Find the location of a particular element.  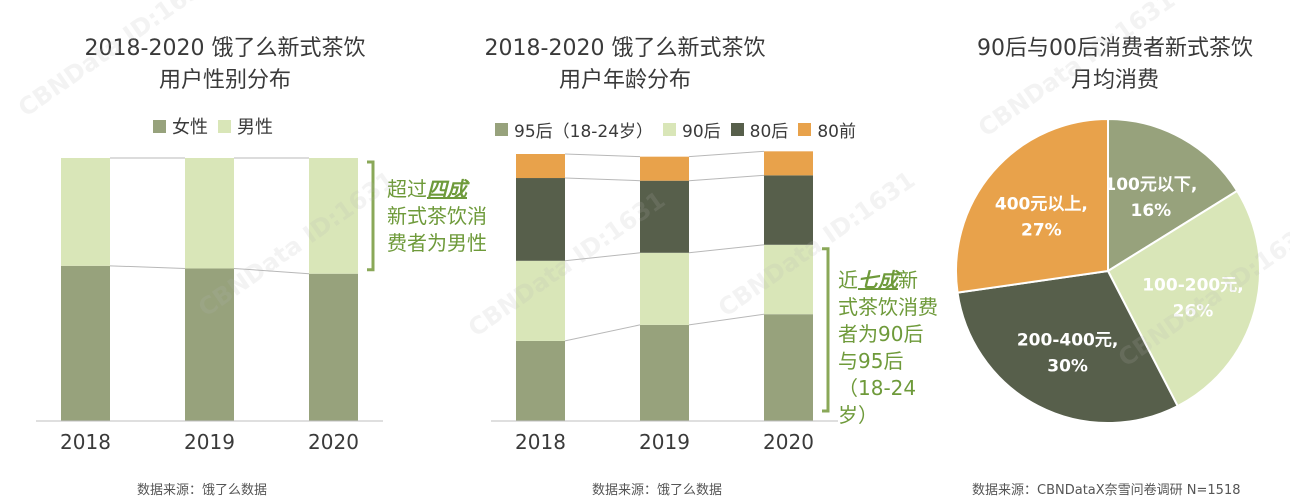

gender-source: 数据来源：饿了么数据 is located at coordinates (202, 490).